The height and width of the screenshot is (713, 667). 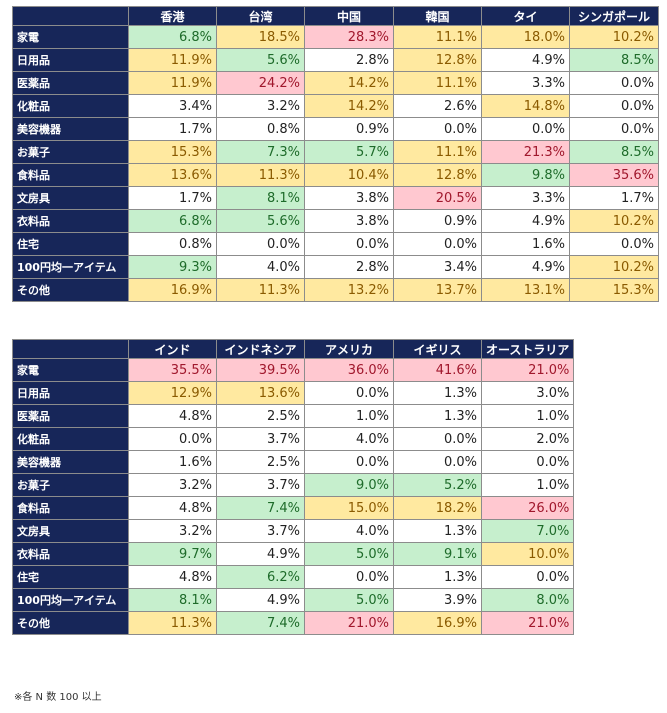 I want to click on percent-cell: 3.3%, so click(x=525, y=198).